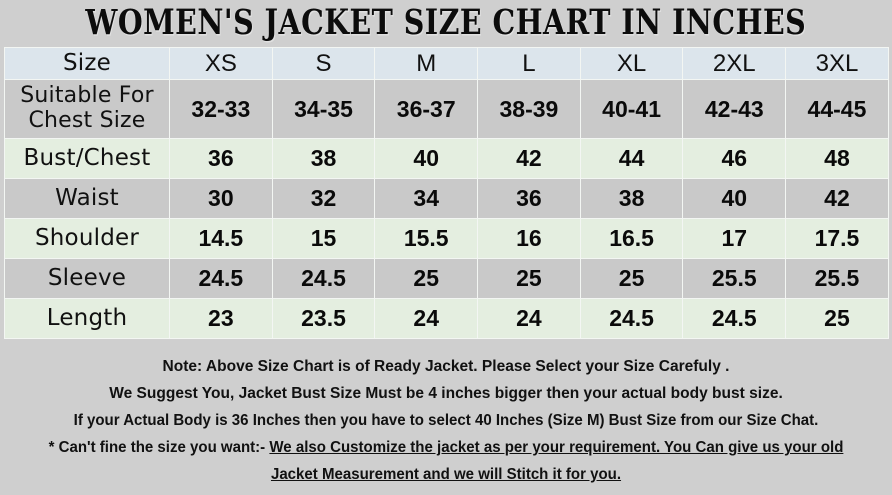 The image size is (892, 495). I want to click on table-row-bust-chest: Bust/Chest 36 38 40 42 44 46 48, so click(446, 158).